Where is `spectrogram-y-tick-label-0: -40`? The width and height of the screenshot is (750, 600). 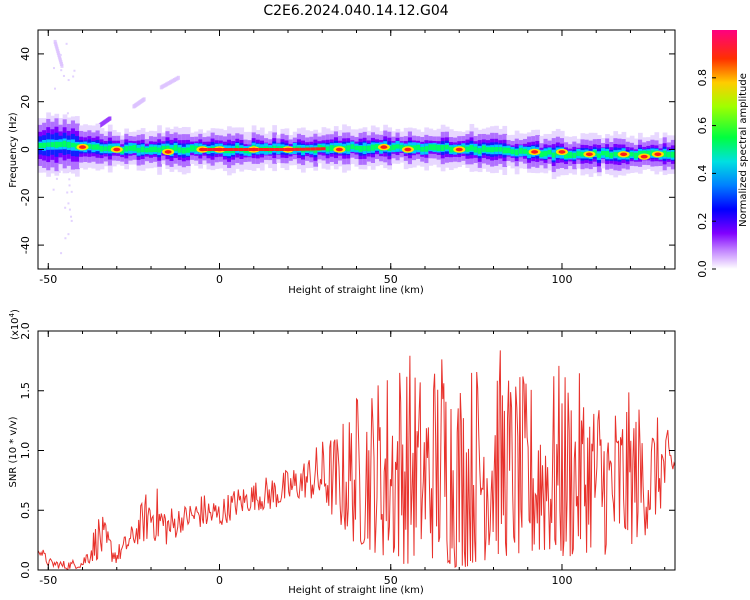 spectrogram-y-tick-label-0: -40 is located at coordinates (25, 245).